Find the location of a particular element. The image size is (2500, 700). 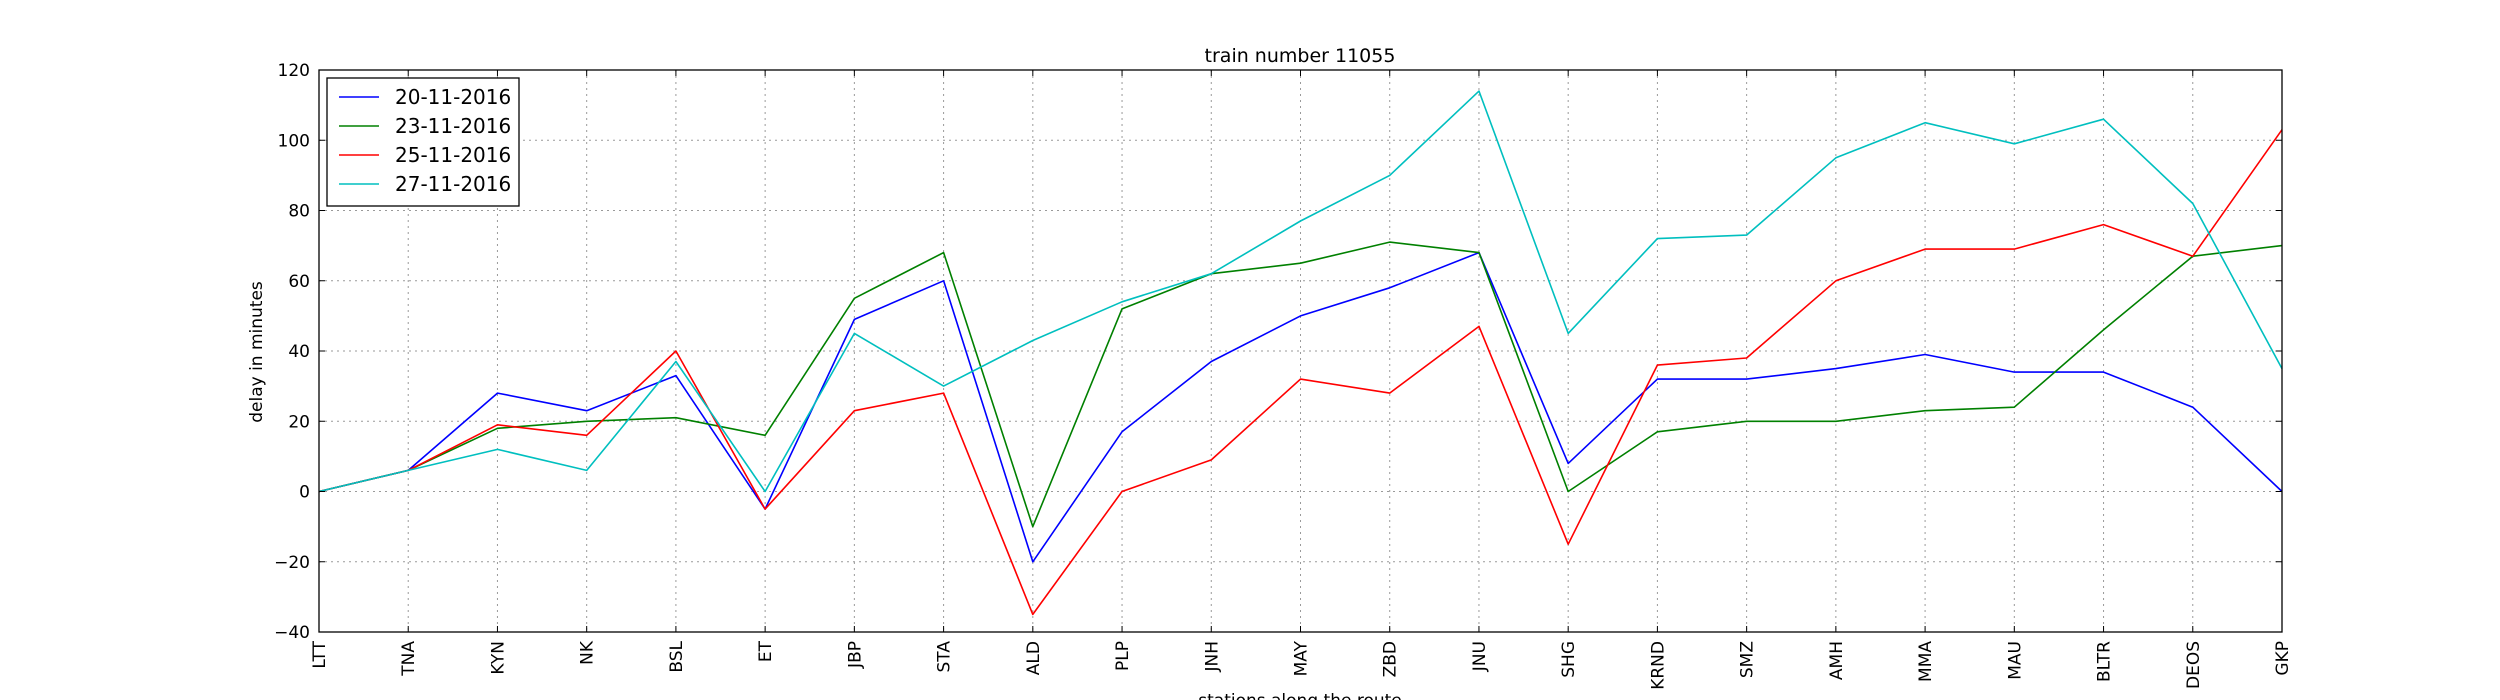

x-tick-label: SMZ is located at coordinates (1748, 659).